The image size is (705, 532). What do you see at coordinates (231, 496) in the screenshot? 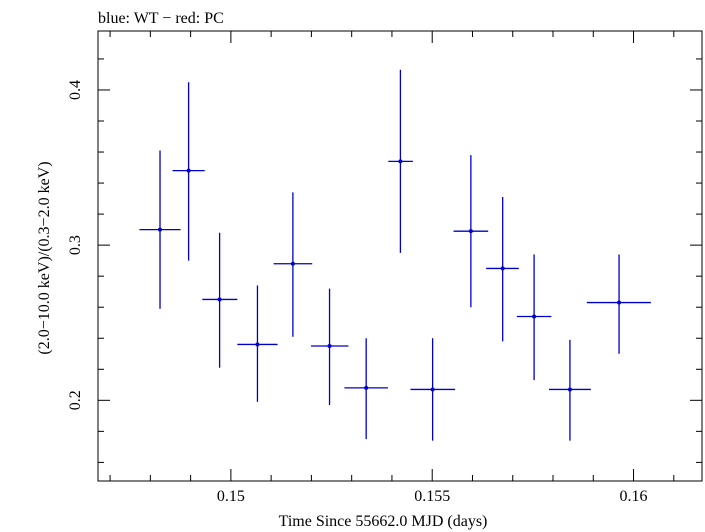
I see `x-tick-label: 0.15` at bounding box center [231, 496].